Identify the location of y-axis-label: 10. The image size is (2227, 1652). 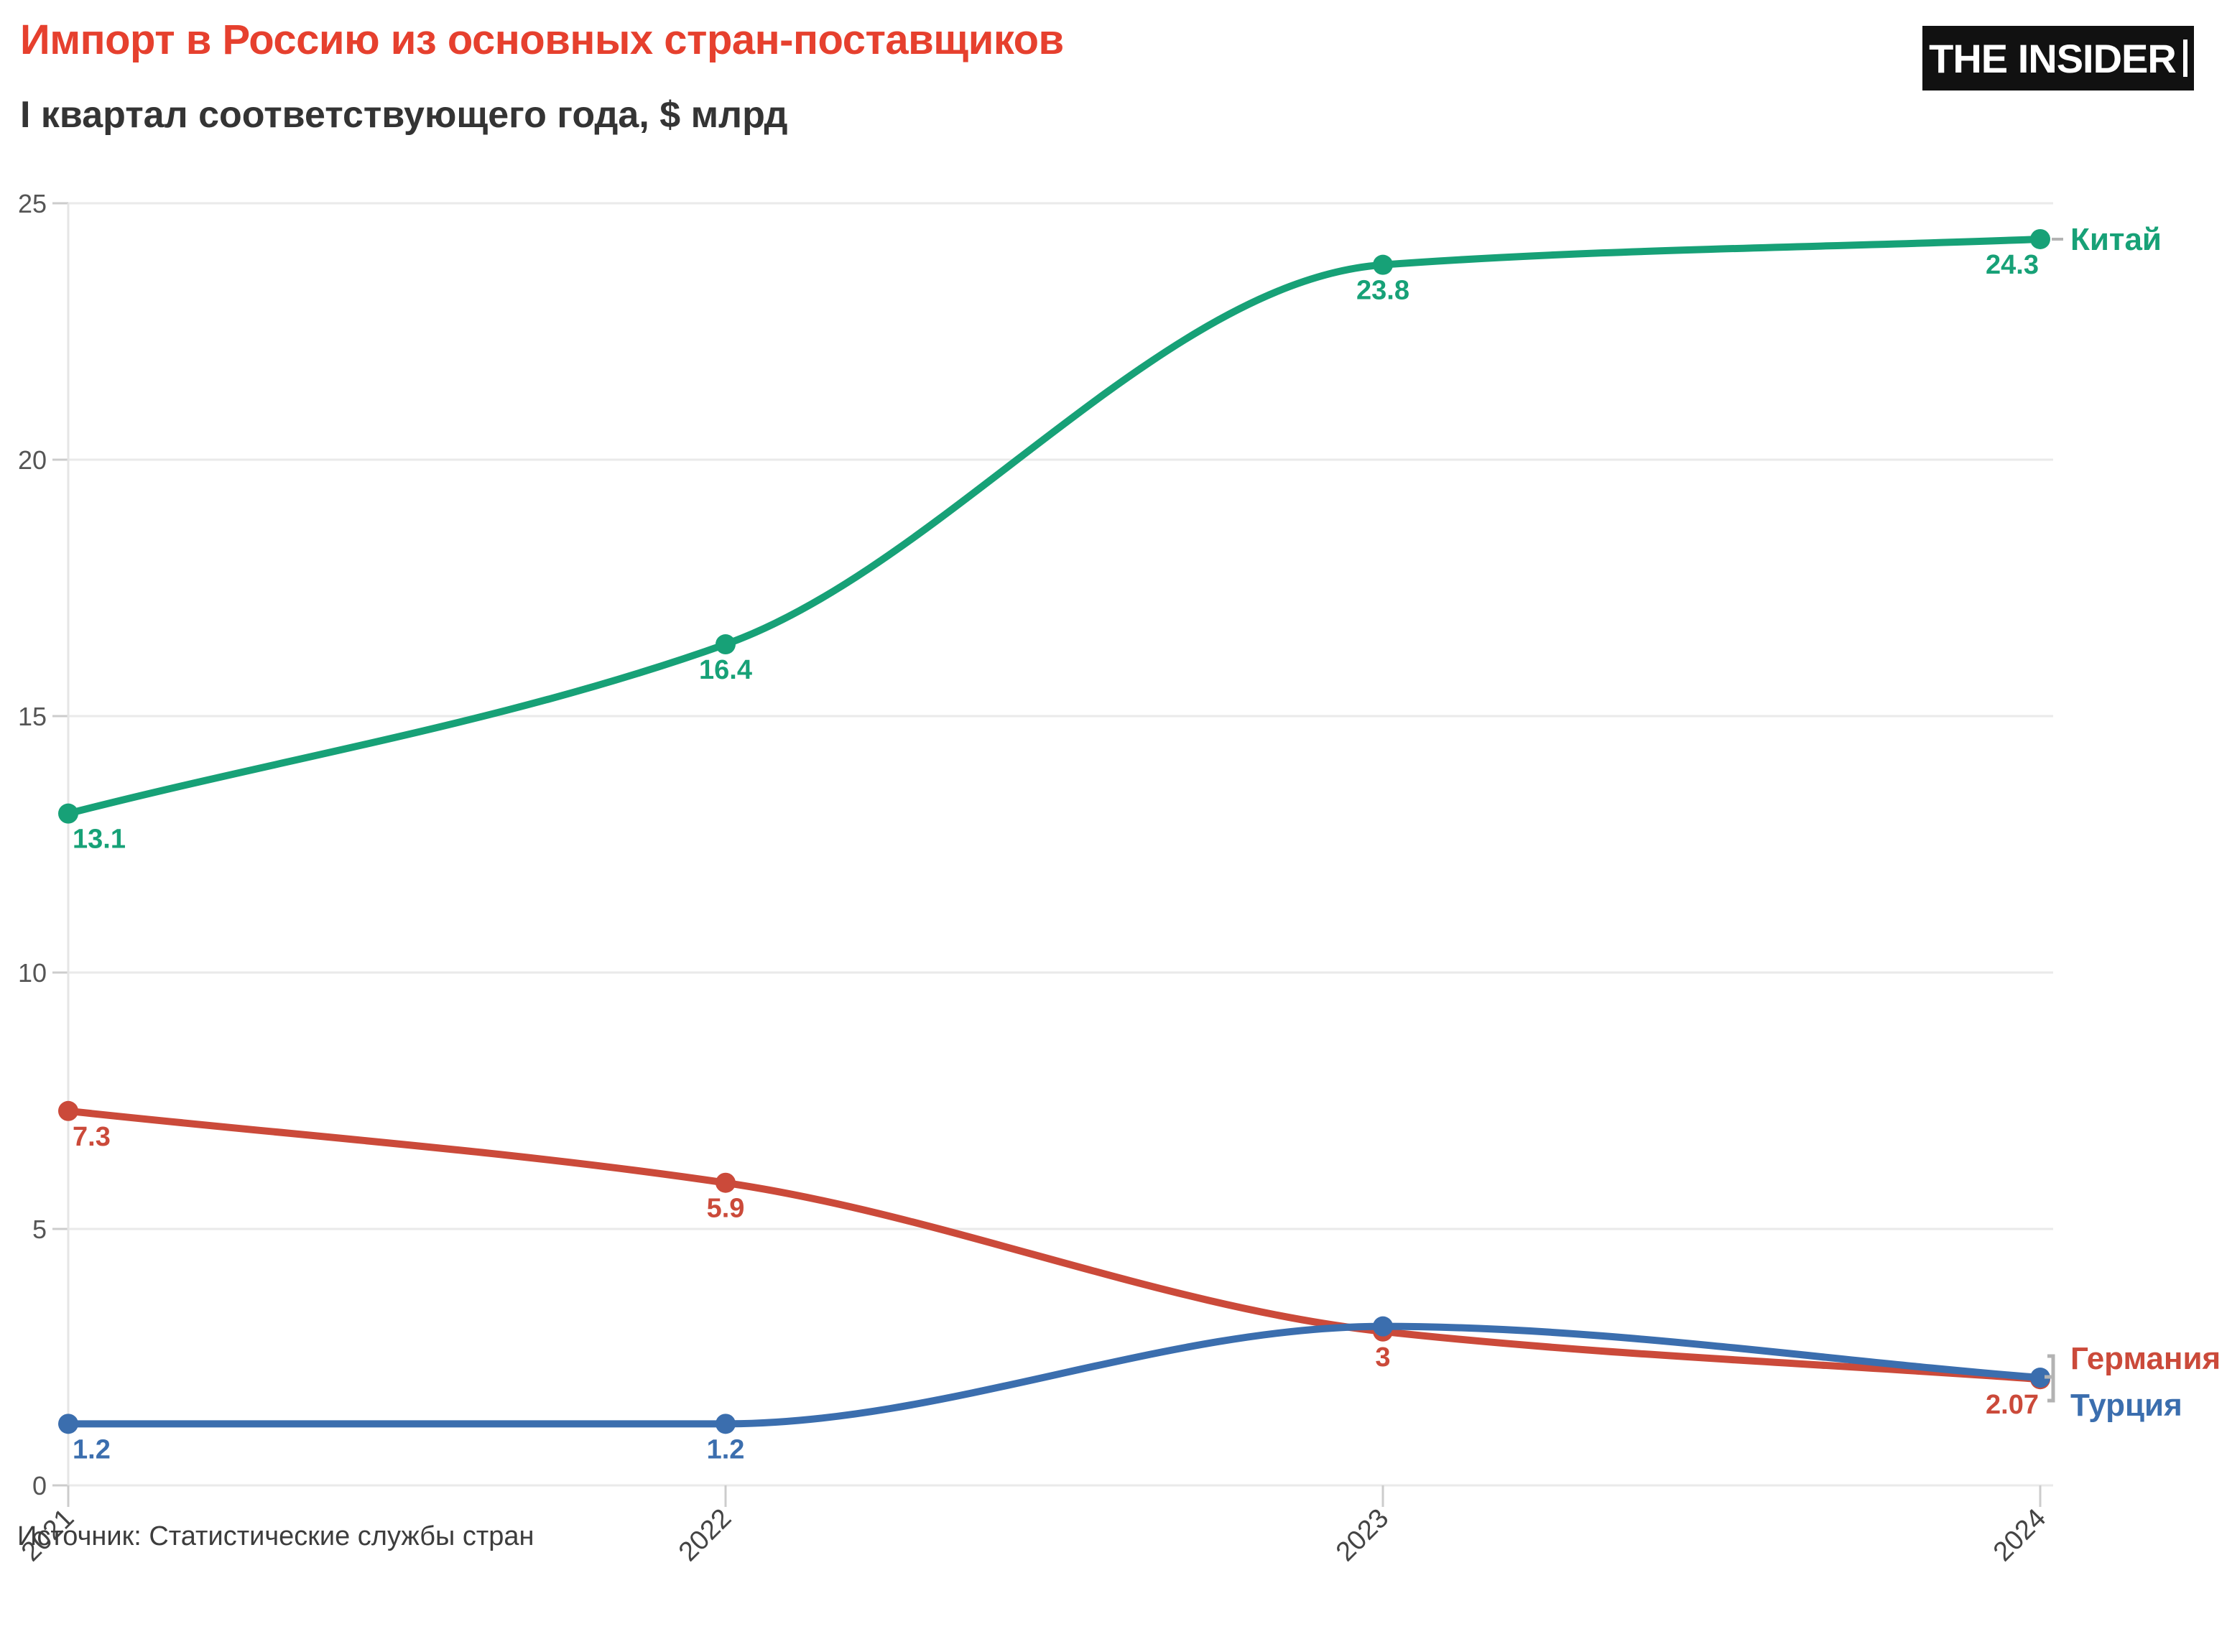
(32, 973).